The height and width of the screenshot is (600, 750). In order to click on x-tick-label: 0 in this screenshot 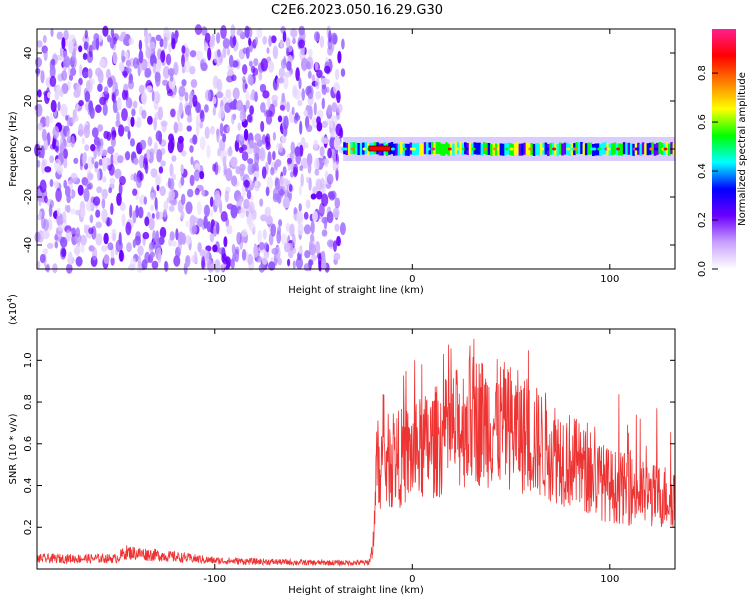, I will do `click(412, 579)`.